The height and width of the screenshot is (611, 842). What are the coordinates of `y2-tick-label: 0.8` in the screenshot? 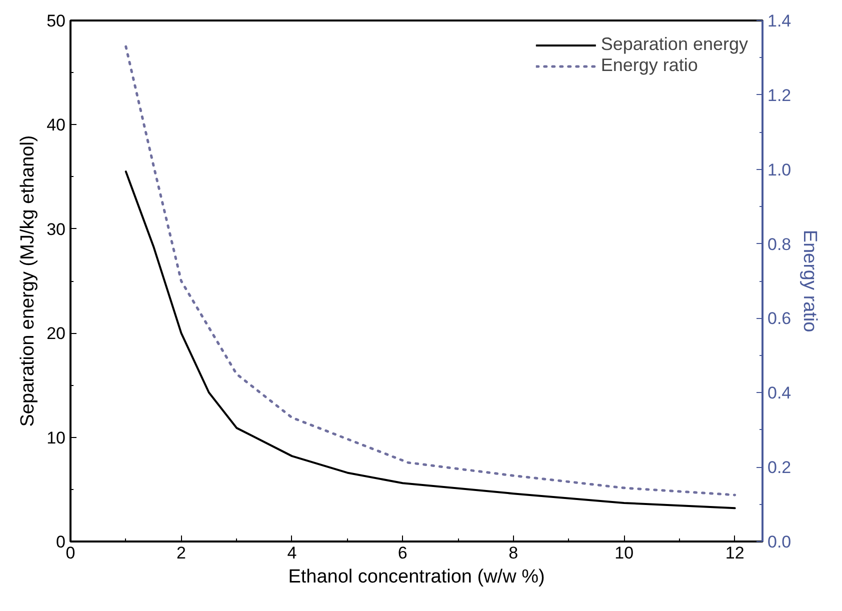 It's located at (780, 244).